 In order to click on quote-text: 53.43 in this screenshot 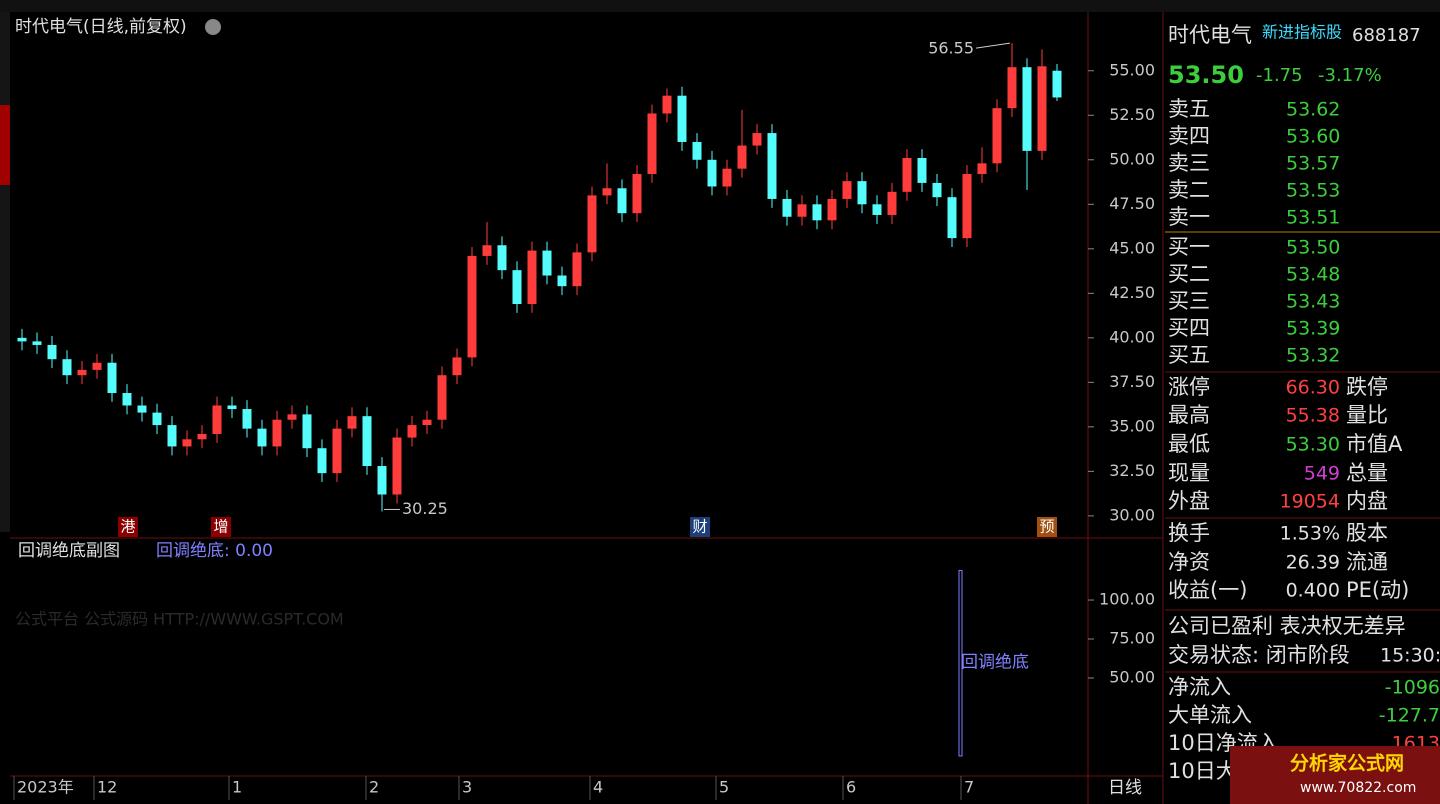, I will do `click(1313, 302)`.